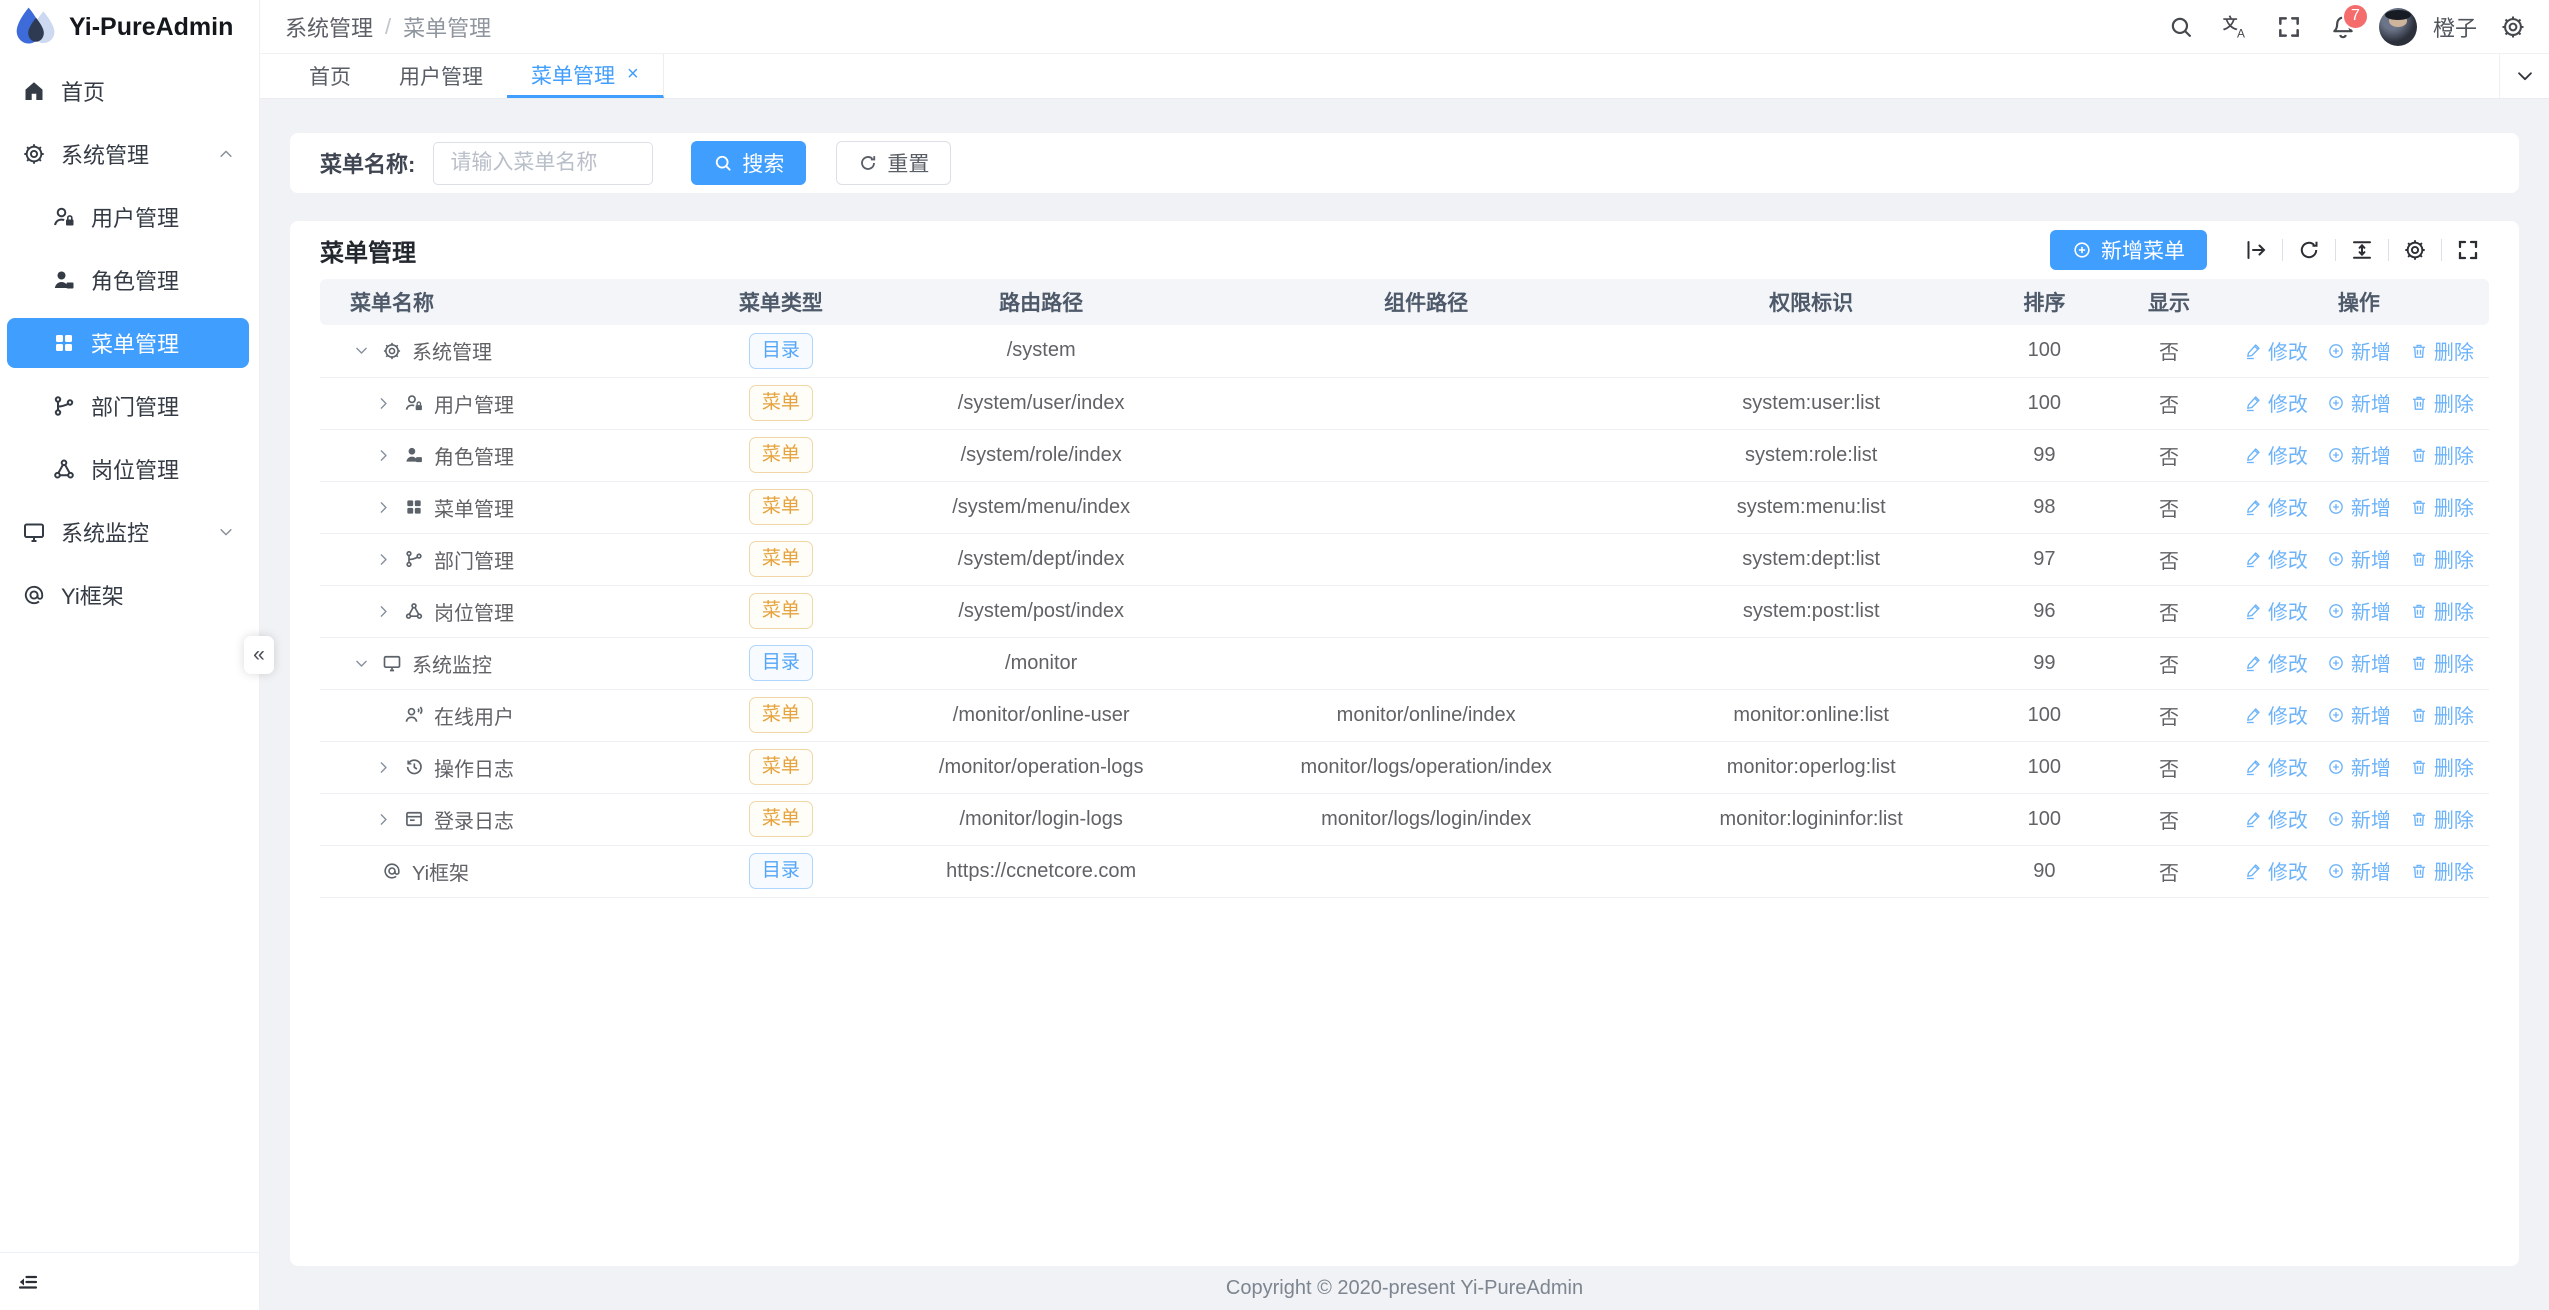  I want to click on column-settings-icon, so click(2415, 250).